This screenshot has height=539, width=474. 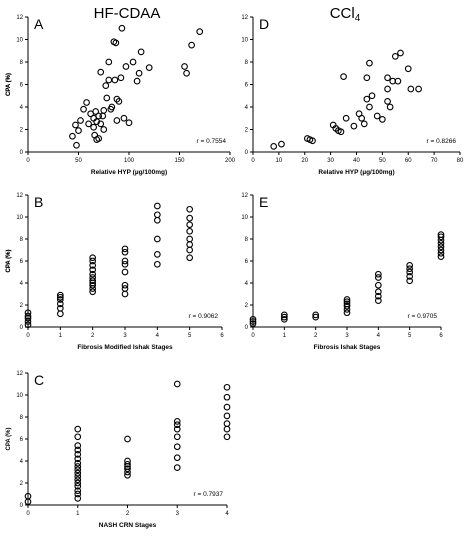 What do you see at coordinates (22, 484) in the screenshot?
I see `y-tick-label: 2` at bounding box center [22, 484].